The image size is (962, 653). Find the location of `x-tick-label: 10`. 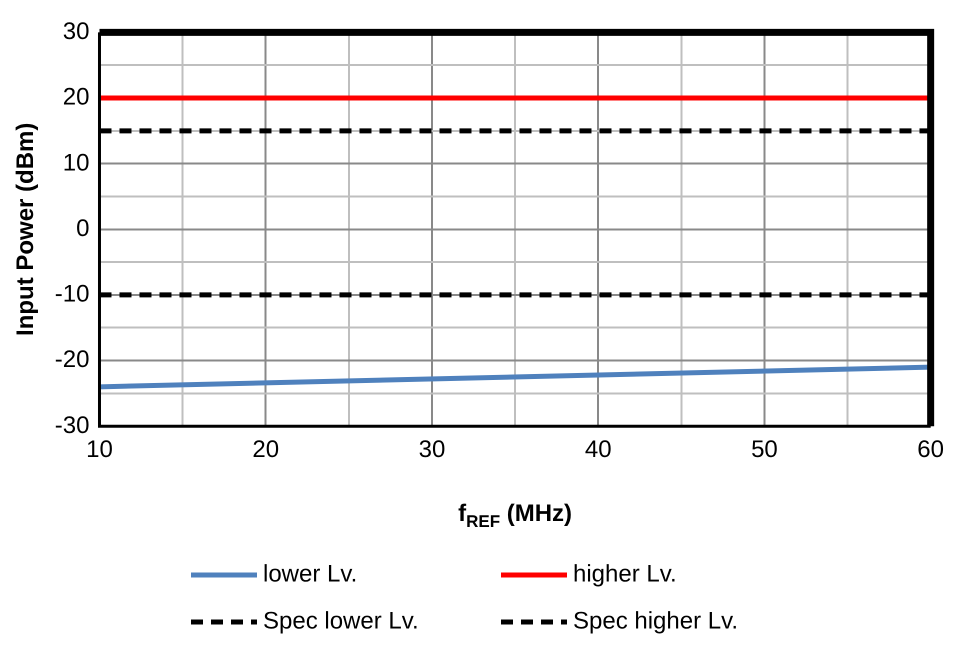

x-tick-label: 10 is located at coordinates (99, 450).